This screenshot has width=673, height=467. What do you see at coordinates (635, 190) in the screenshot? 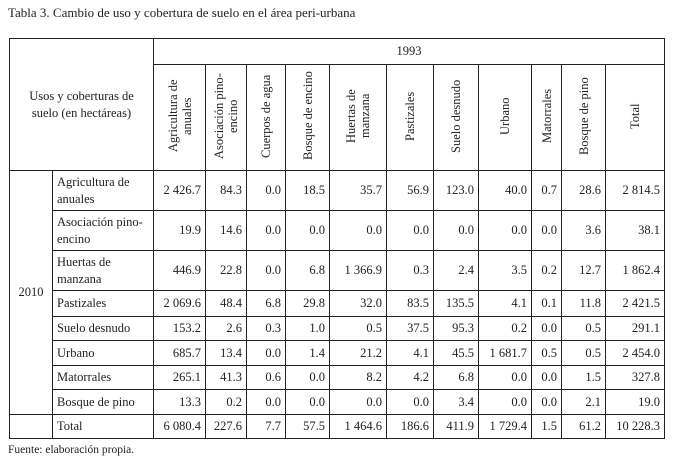
I see `cell-value: 2 814.5` at bounding box center [635, 190].